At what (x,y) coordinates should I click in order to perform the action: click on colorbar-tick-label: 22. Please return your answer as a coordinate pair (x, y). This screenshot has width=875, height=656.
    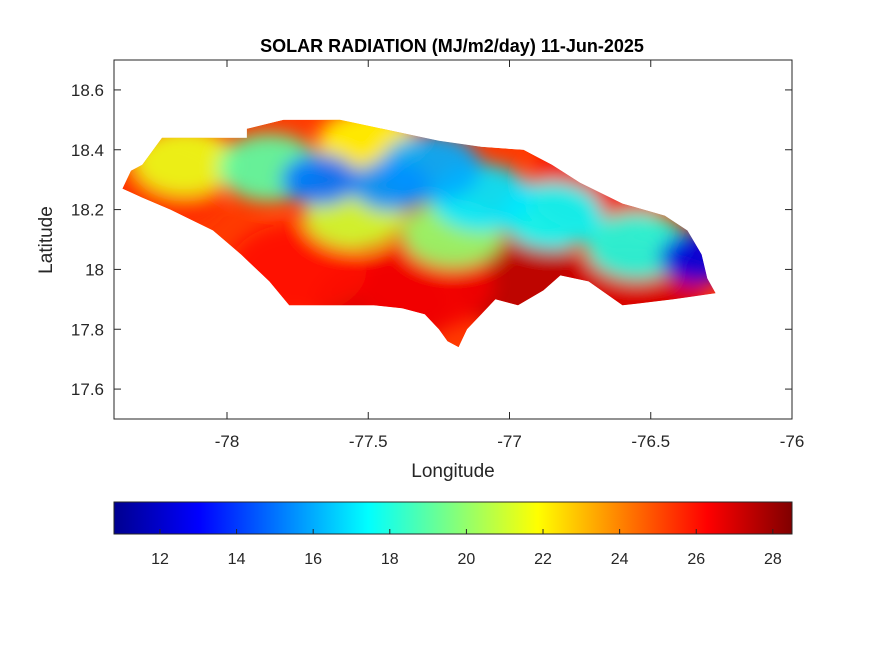
    Looking at the image, I should click on (543, 559).